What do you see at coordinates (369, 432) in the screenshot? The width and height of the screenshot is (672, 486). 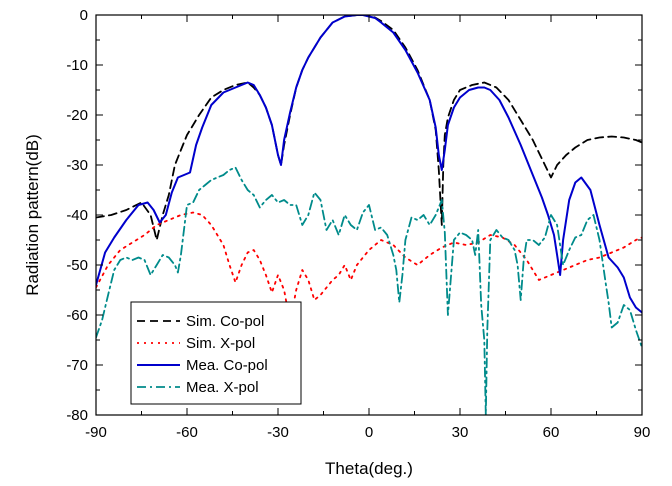 I see `x-tick-label: 0` at bounding box center [369, 432].